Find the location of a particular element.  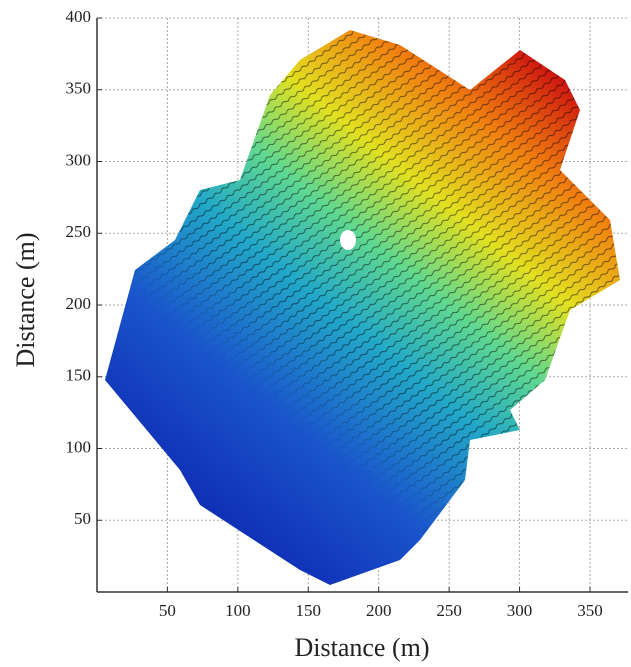

x-tick-label: 250 is located at coordinates (449, 610).